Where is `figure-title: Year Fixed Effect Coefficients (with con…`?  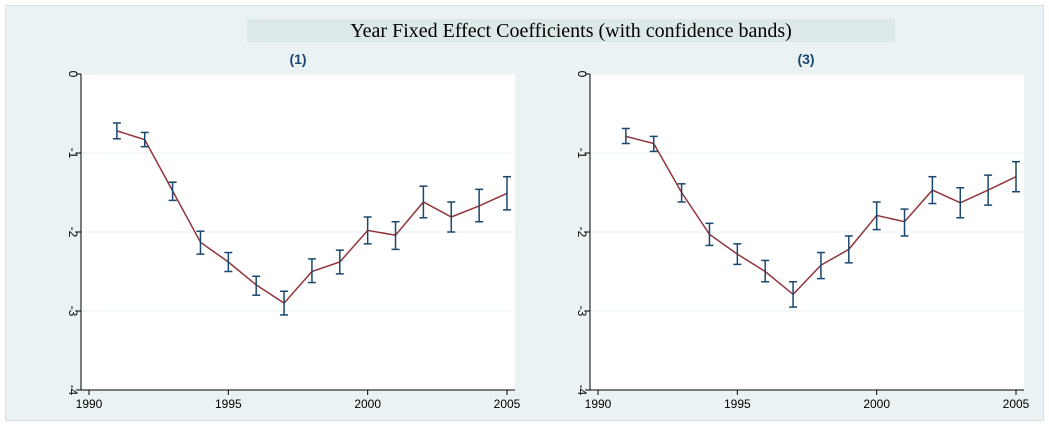 figure-title: Year Fixed Effect Coefficients (with con… is located at coordinates (571, 31).